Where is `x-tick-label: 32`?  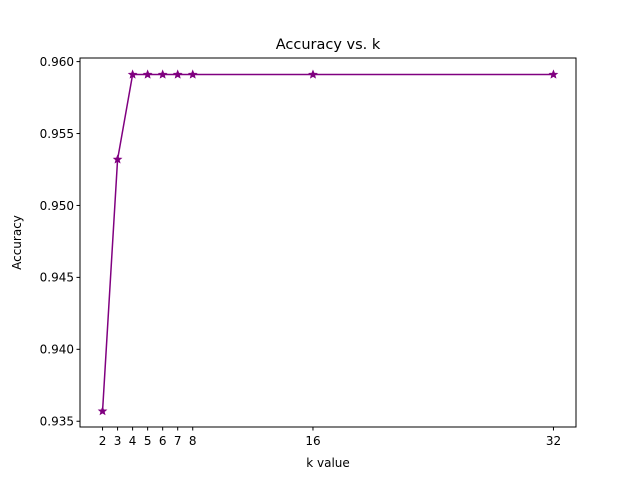
x-tick-label: 32 is located at coordinates (553, 441).